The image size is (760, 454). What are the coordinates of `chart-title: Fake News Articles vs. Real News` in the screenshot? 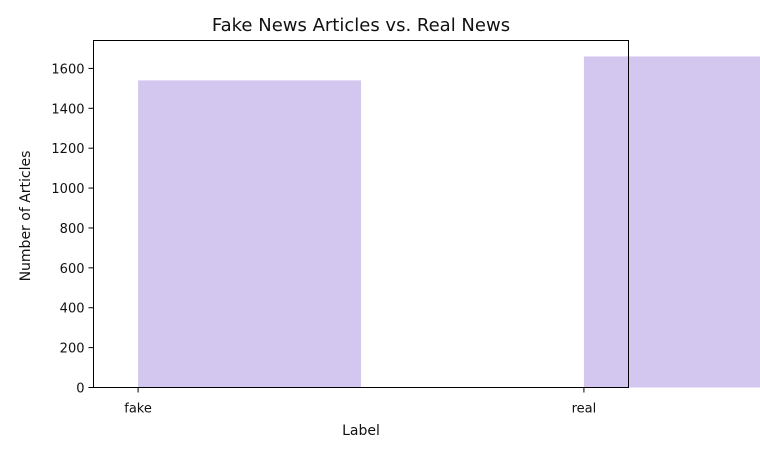 It's located at (361, 25).